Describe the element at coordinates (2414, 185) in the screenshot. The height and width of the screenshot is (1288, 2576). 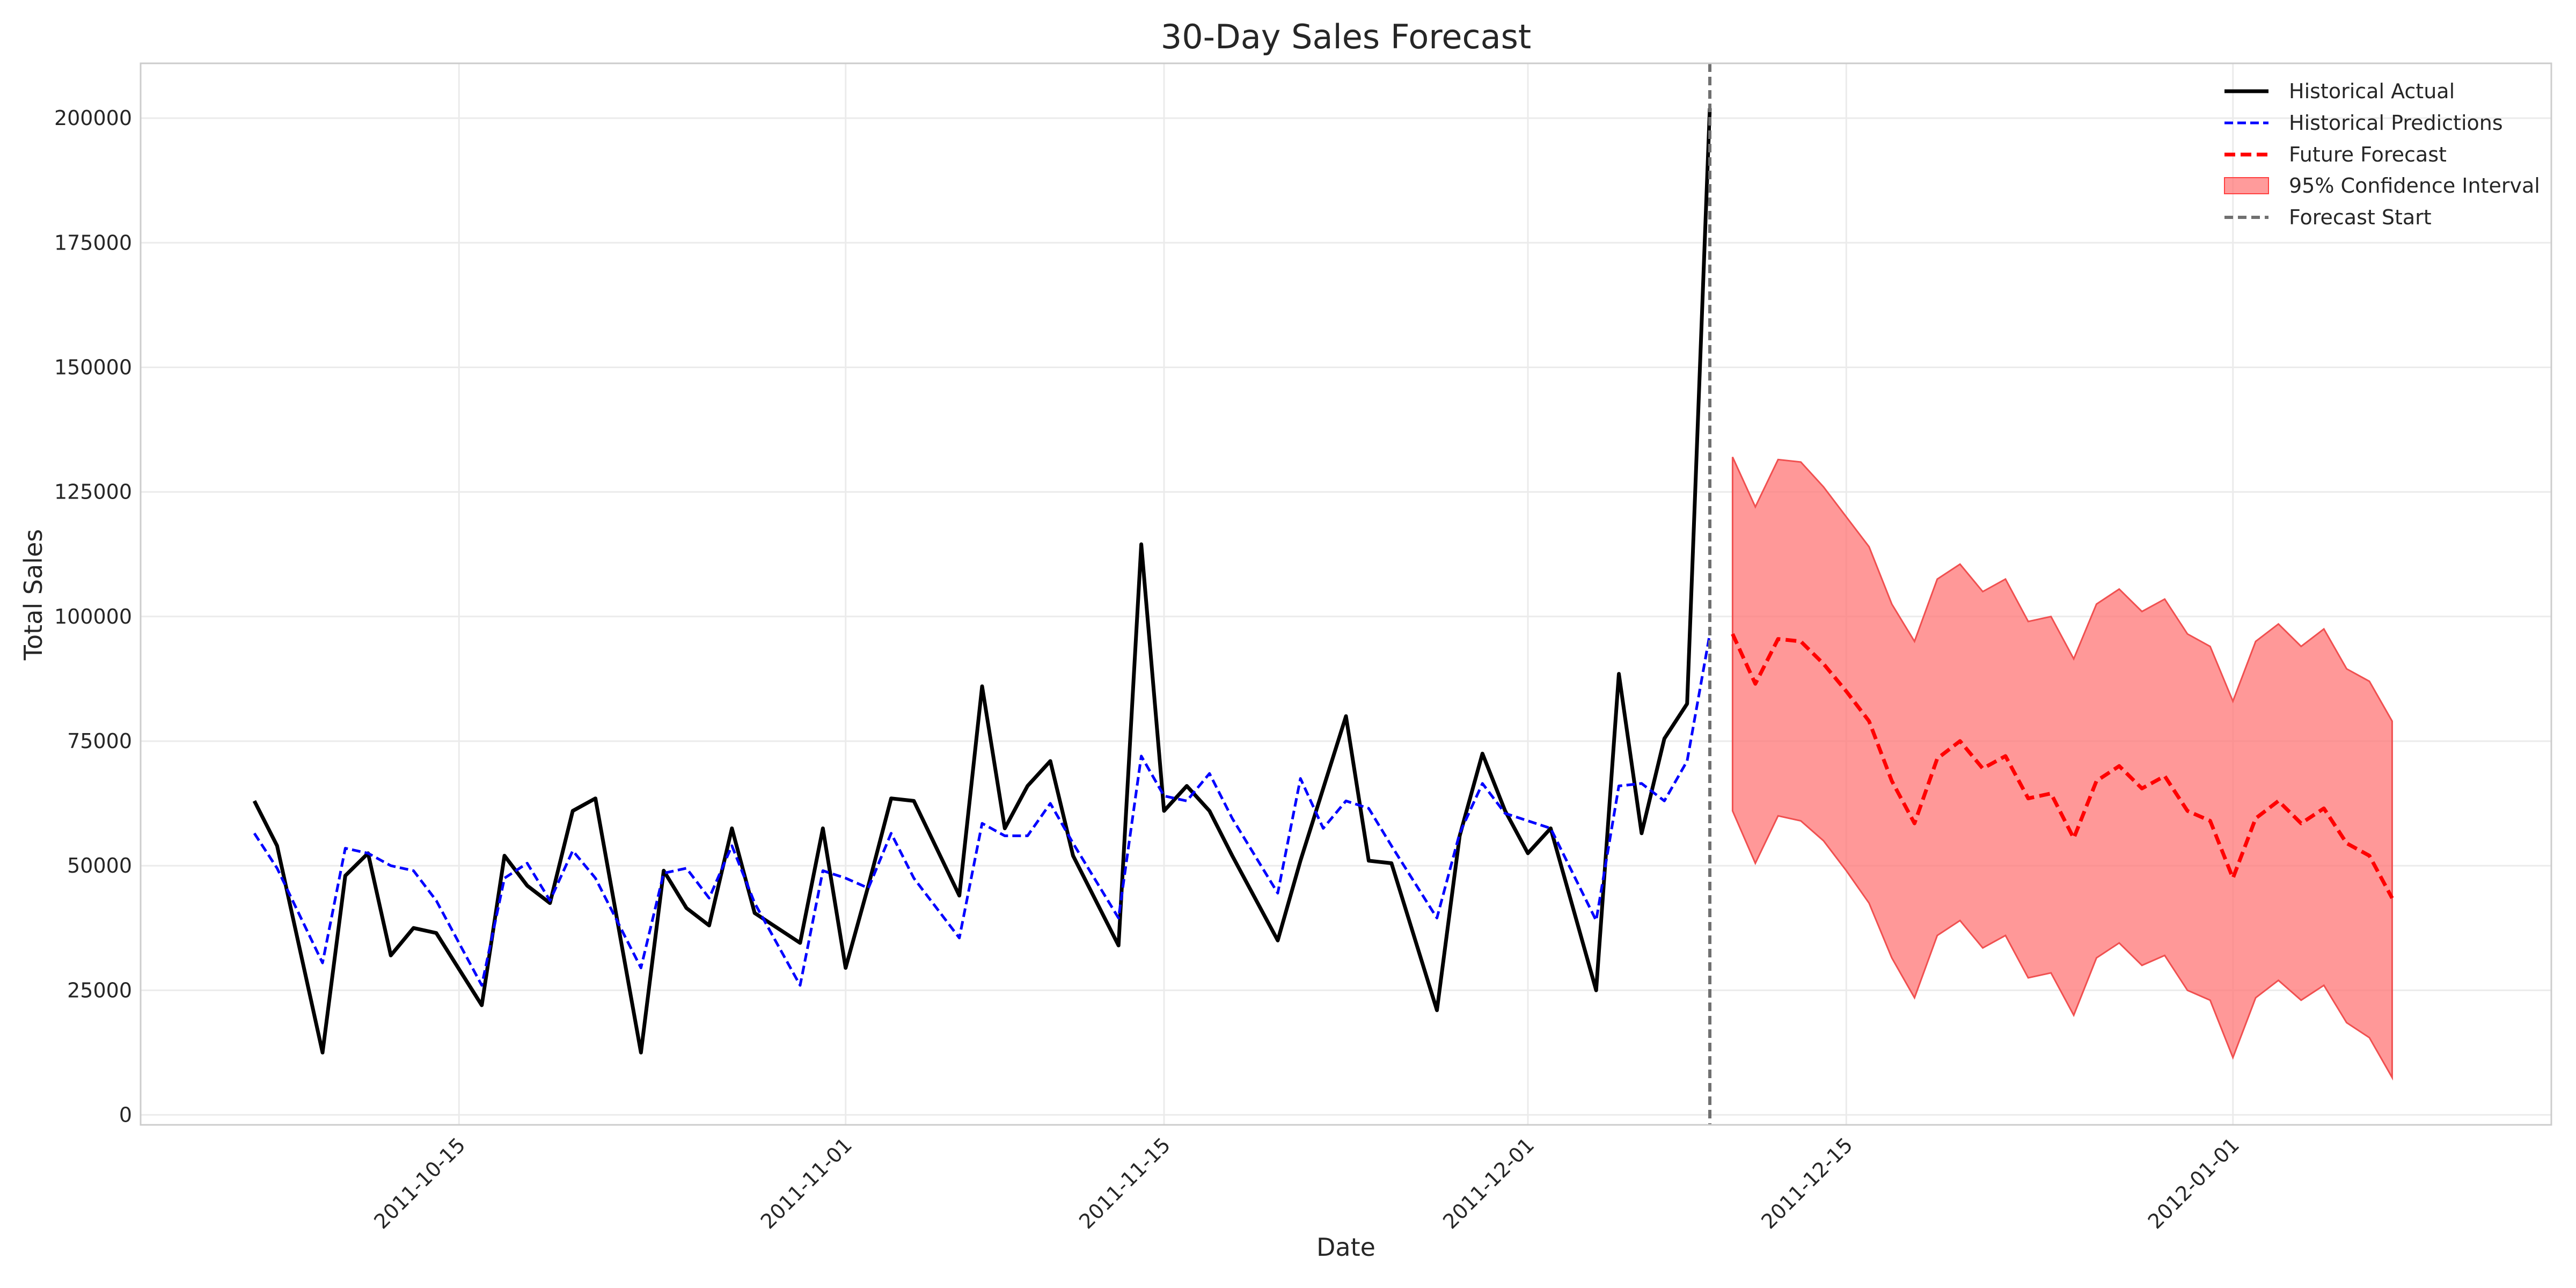
I see `legend-label-confidence-interval: 95% Confidence Interval` at that location.